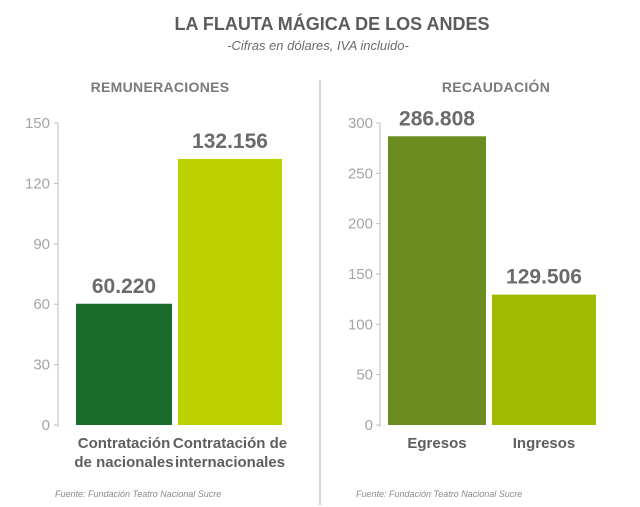 The width and height of the screenshot is (640, 507). I want to click on x-category-label: Contratación de internacionales, so click(230, 453).